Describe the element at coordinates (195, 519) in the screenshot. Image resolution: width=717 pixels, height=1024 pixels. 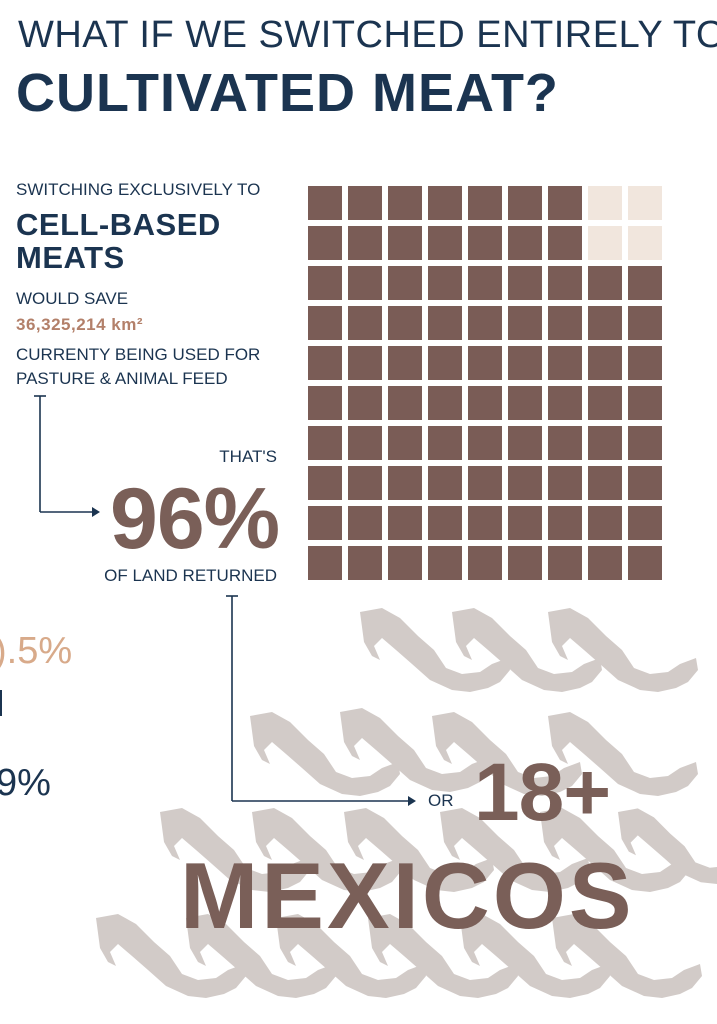
I see `land-percent: 96%` at that location.